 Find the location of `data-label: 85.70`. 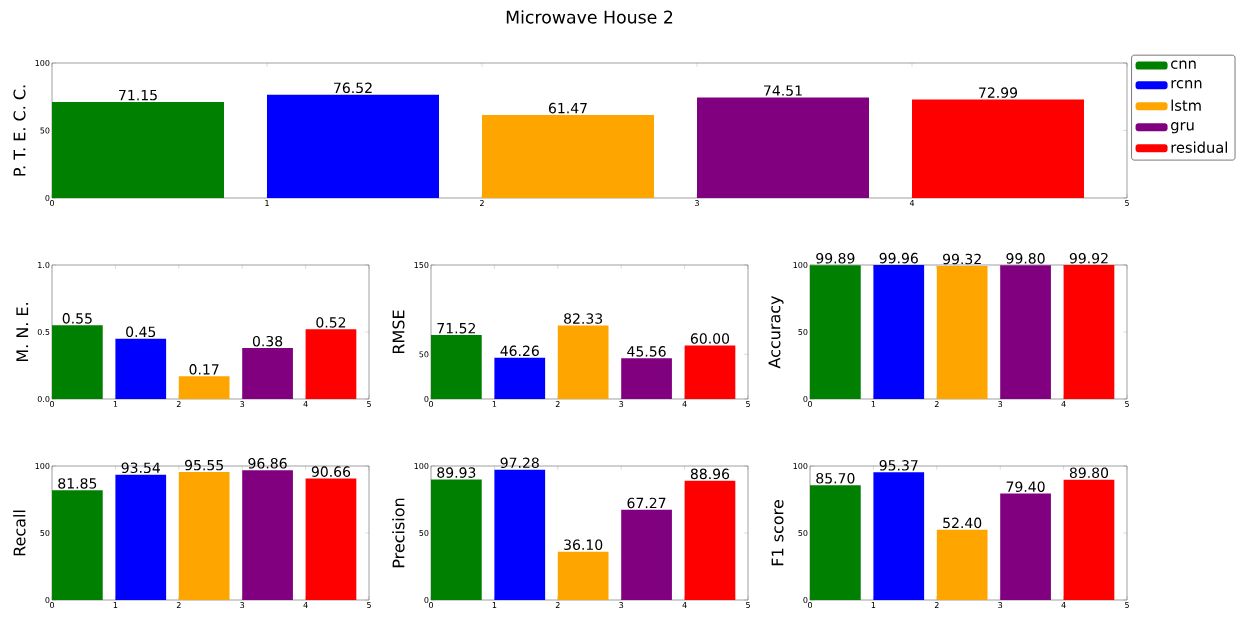

data-label: 85.70 is located at coordinates (835, 478).